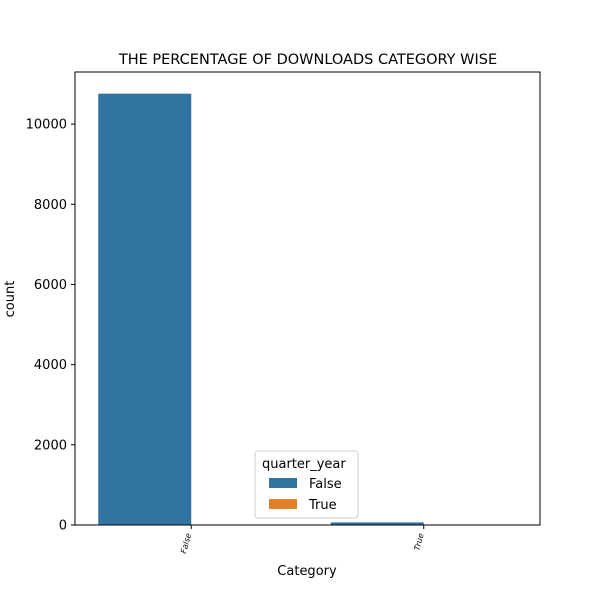 This screenshot has width=600, height=600. What do you see at coordinates (50, 205) in the screenshot?
I see `y-tick-label: 8000` at bounding box center [50, 205].